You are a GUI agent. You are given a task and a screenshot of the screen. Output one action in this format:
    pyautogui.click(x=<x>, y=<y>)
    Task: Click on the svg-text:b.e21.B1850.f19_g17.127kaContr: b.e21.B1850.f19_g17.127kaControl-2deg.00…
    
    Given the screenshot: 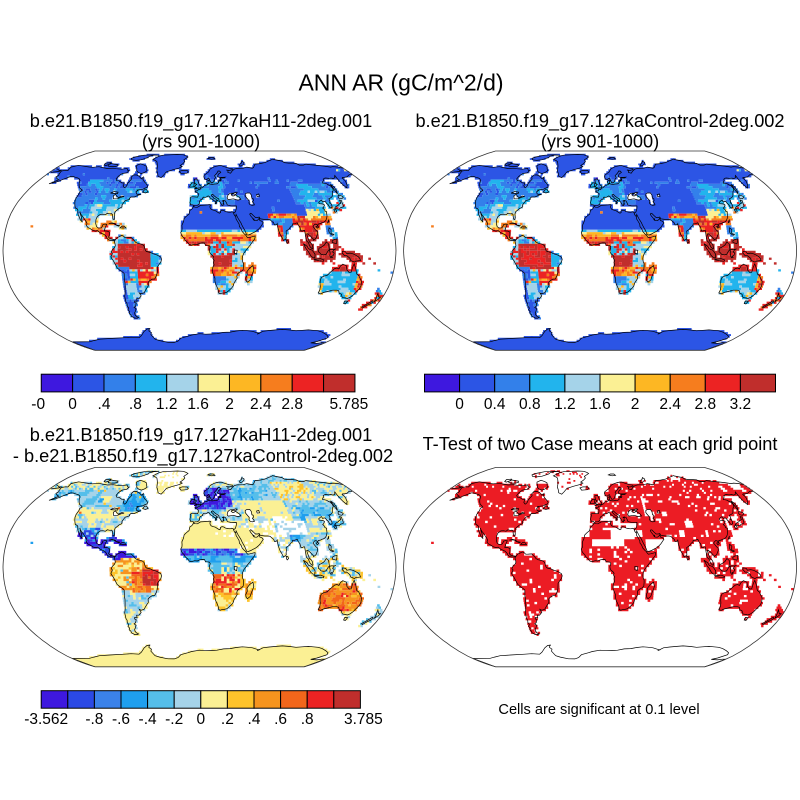 What is the action you would take?
    pyautogui.click(x=599, y=121)
    